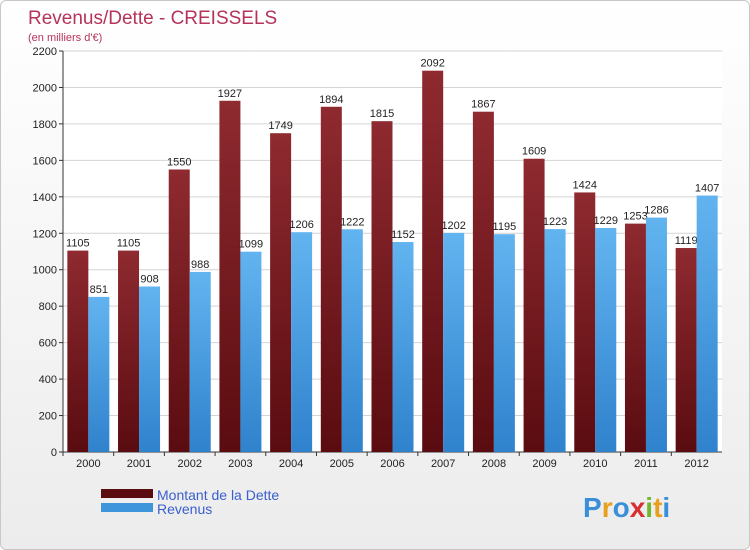  What do you see at coordinates (505, 227) in the screenshot?
I see `value-label-revenus: 1195` at bounding box center [505, 227].